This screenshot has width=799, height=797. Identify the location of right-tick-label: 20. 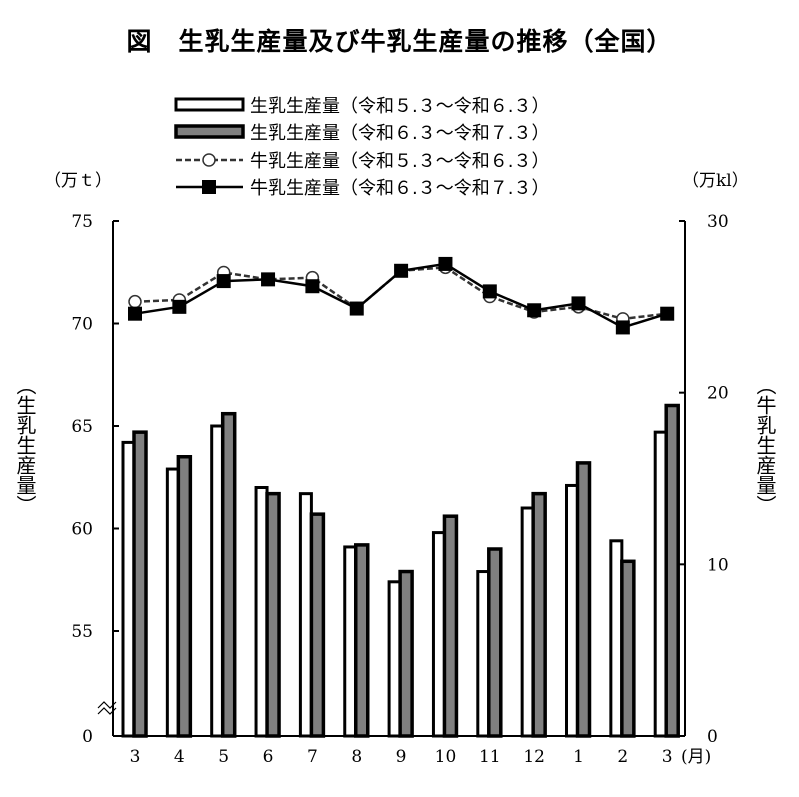
(718, 394).